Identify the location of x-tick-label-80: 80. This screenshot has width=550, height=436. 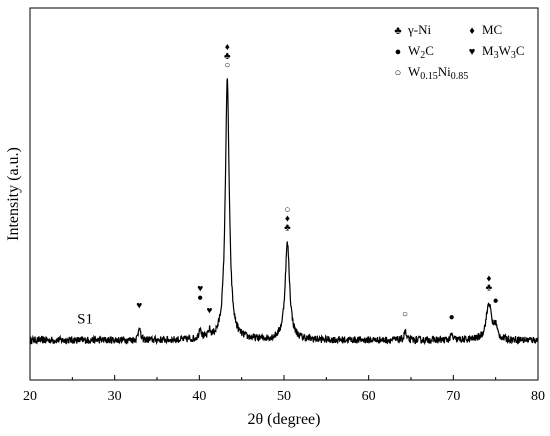
(538, 396).